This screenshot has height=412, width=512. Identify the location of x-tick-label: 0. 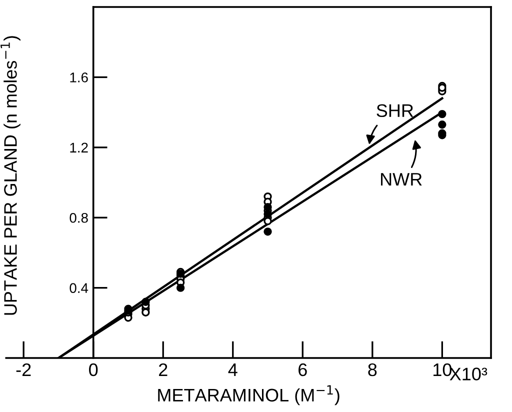
(93, 369).